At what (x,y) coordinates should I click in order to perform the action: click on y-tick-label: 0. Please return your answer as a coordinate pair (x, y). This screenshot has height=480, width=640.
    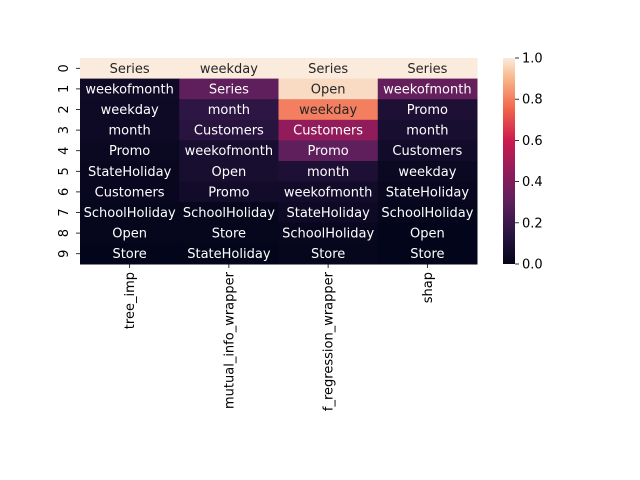
    Looking at the image, I should click on (64, 68).